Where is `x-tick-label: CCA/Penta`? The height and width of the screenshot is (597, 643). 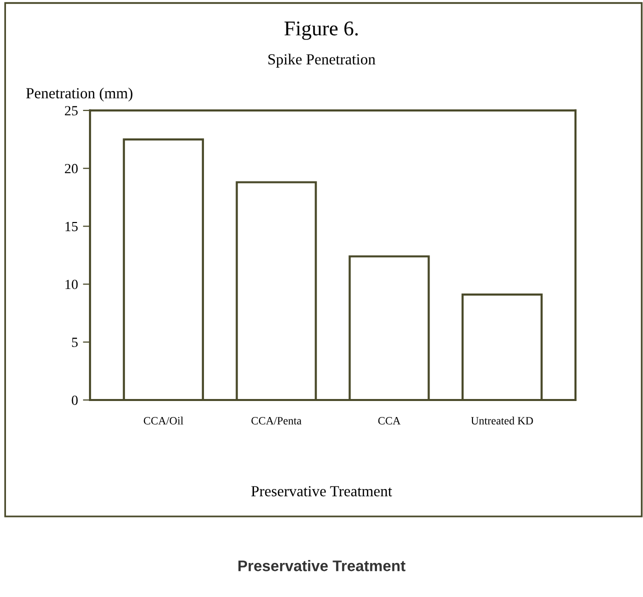 x-tick-label: CCA/Penta is located at coordinates (276, 420).